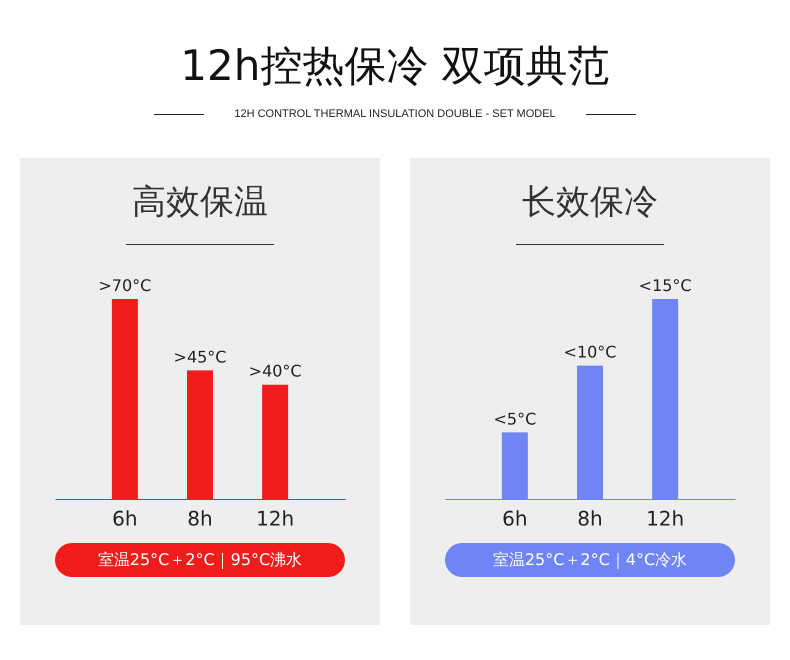 This screenshot has width=790, height=660. Describe the element at coordinates (590, 202) in the screenshot. I see `chart-title: 长效保冷` at that location.